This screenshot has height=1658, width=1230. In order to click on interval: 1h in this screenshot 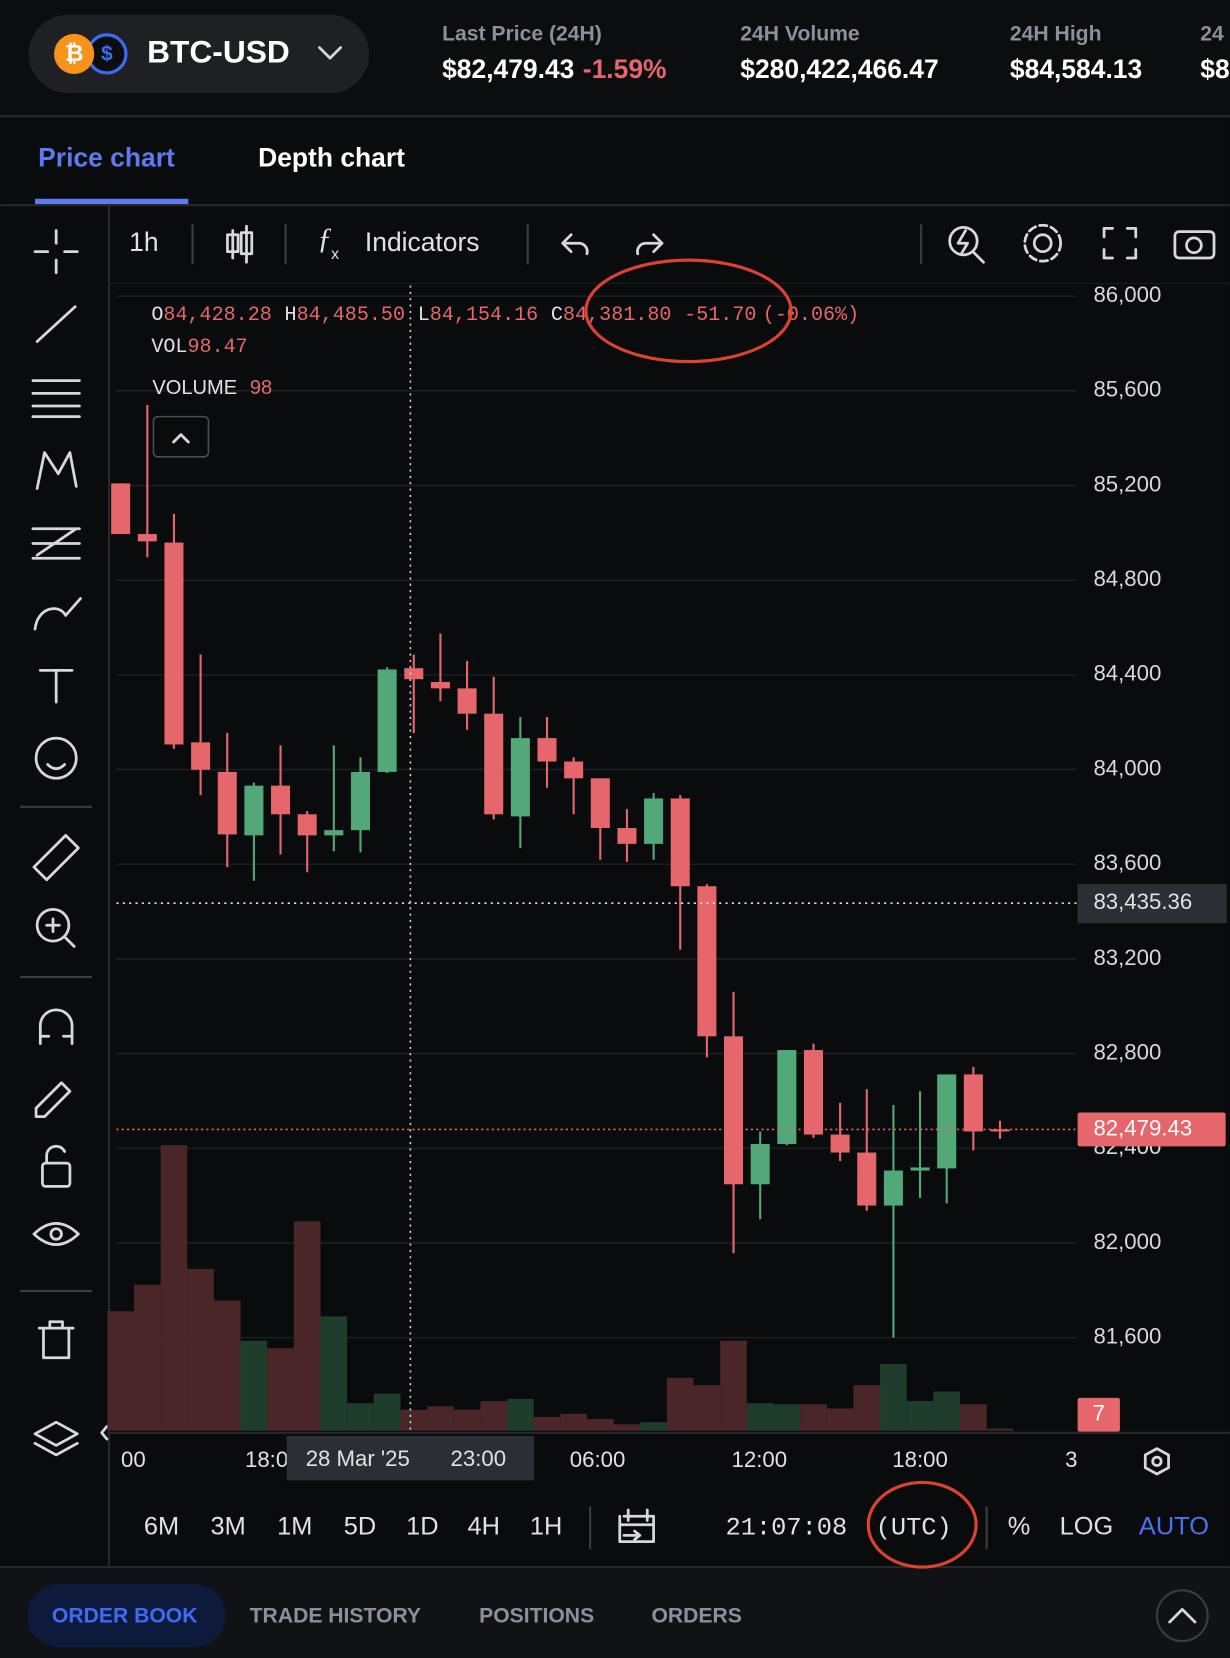, I will do `click(143, 242)`.